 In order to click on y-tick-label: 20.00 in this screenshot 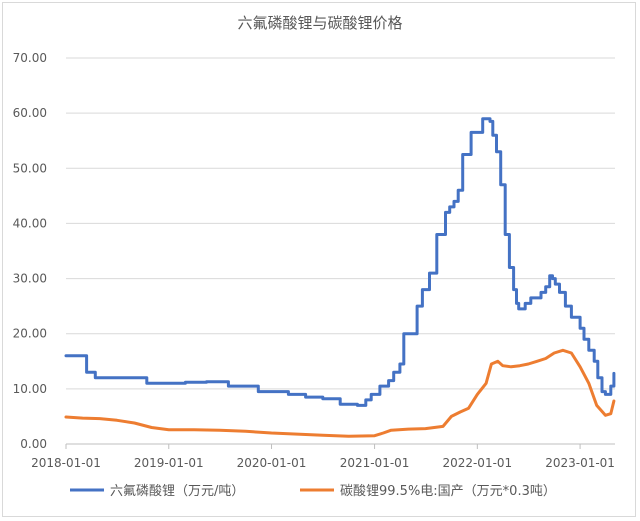, I will do `click(30, 334)`.